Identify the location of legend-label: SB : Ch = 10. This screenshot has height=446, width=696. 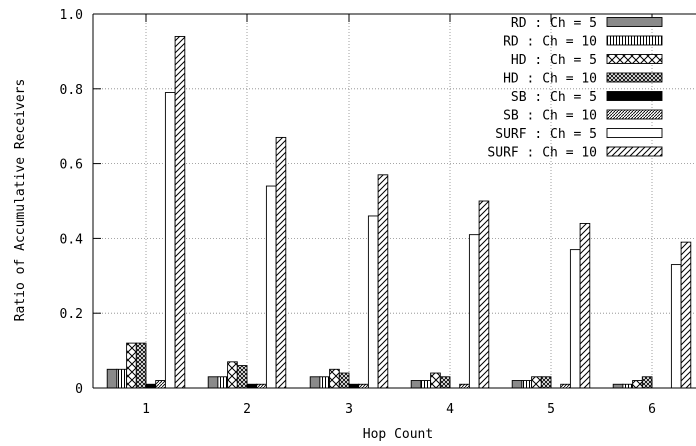
(550, 116).